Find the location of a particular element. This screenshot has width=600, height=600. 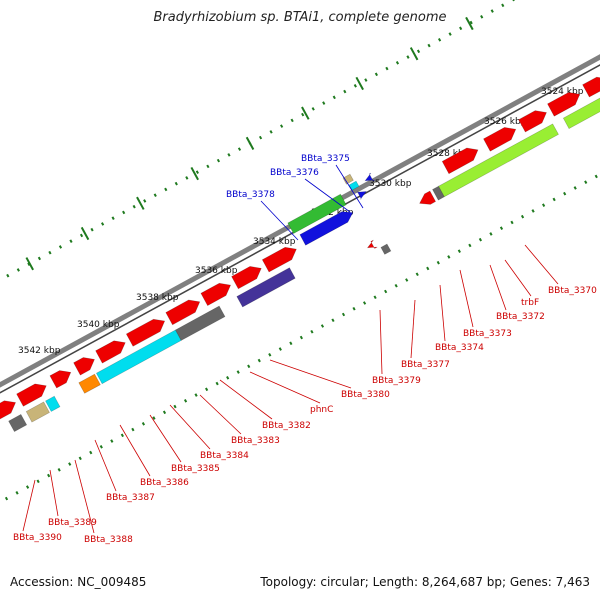

scale-label: 3536 kbp is located at coordinates (216, 271).